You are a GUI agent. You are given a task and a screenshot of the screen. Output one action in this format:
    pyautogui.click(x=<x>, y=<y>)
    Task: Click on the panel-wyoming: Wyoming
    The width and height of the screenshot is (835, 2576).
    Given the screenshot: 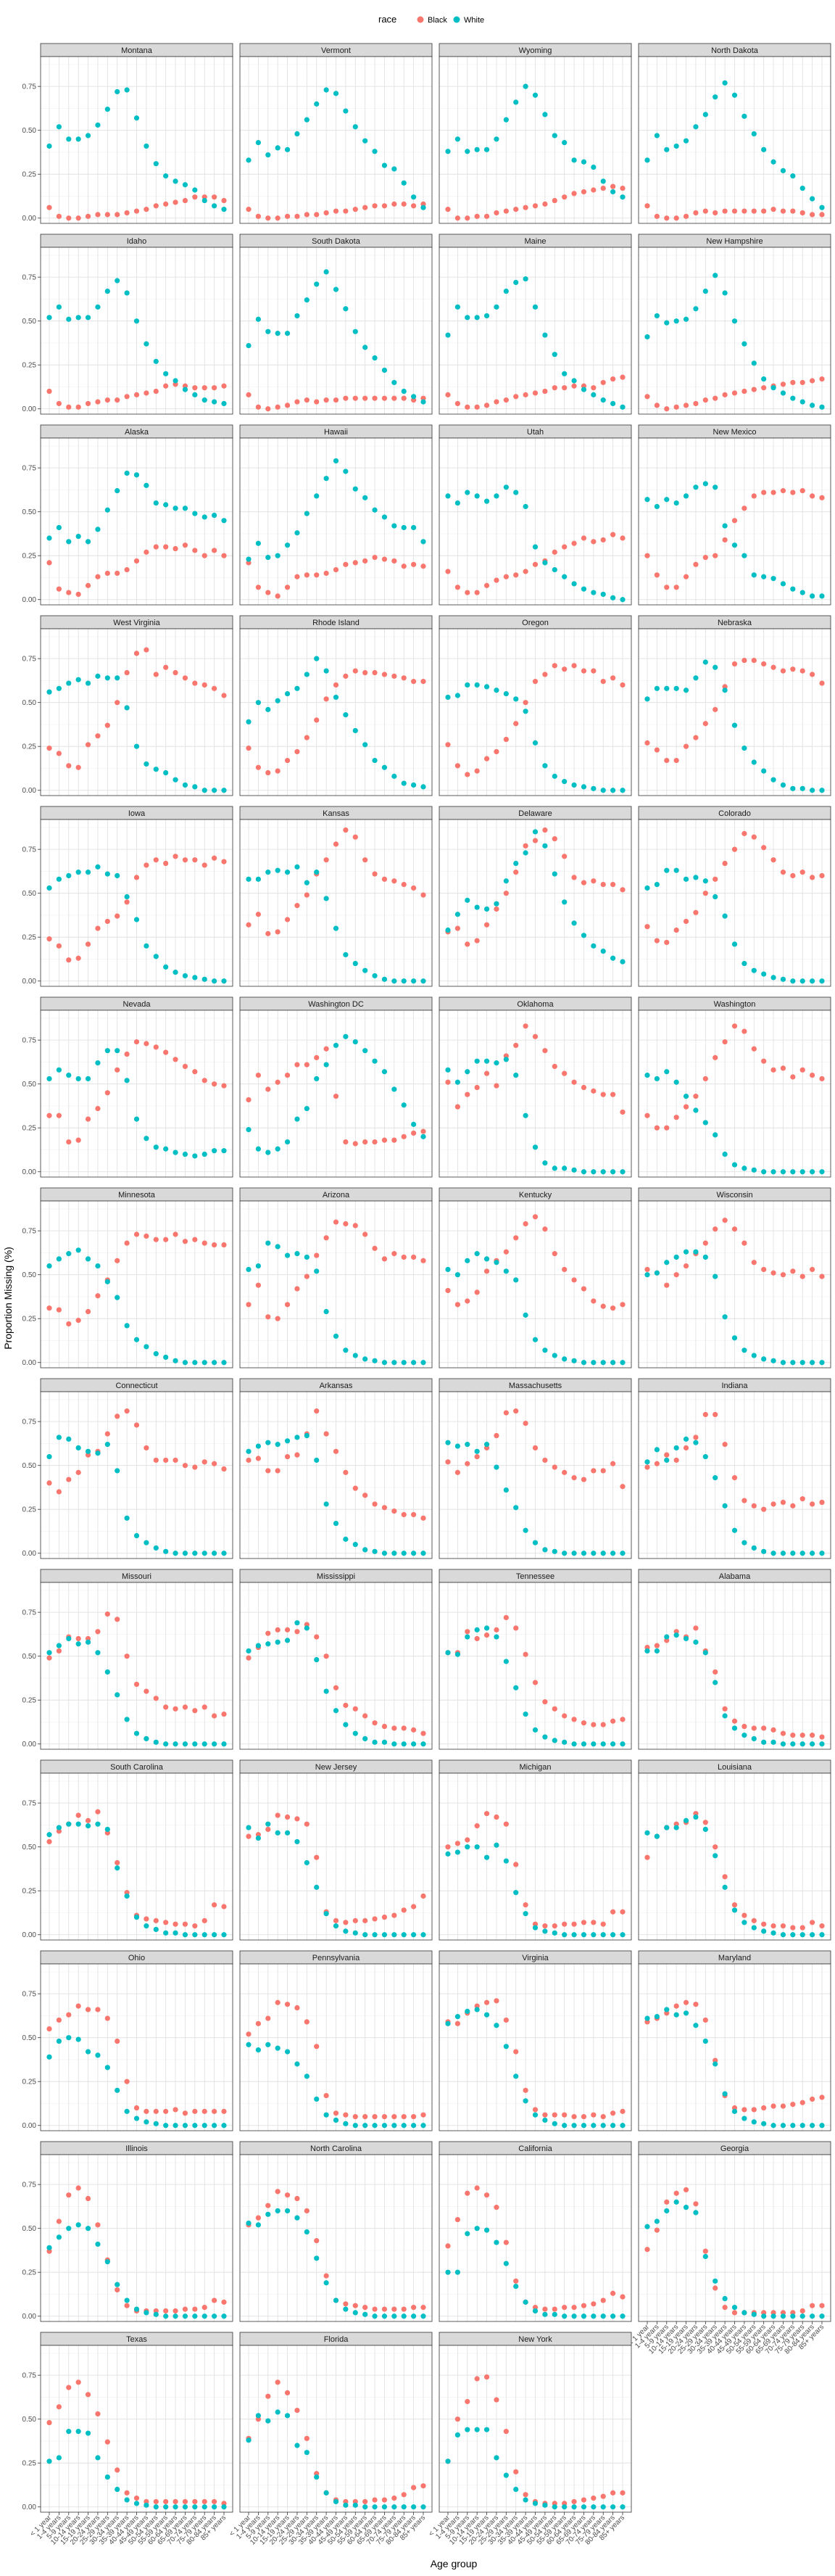 What is the action you would take?
    pyautogui.click(x=535, y=133)
    